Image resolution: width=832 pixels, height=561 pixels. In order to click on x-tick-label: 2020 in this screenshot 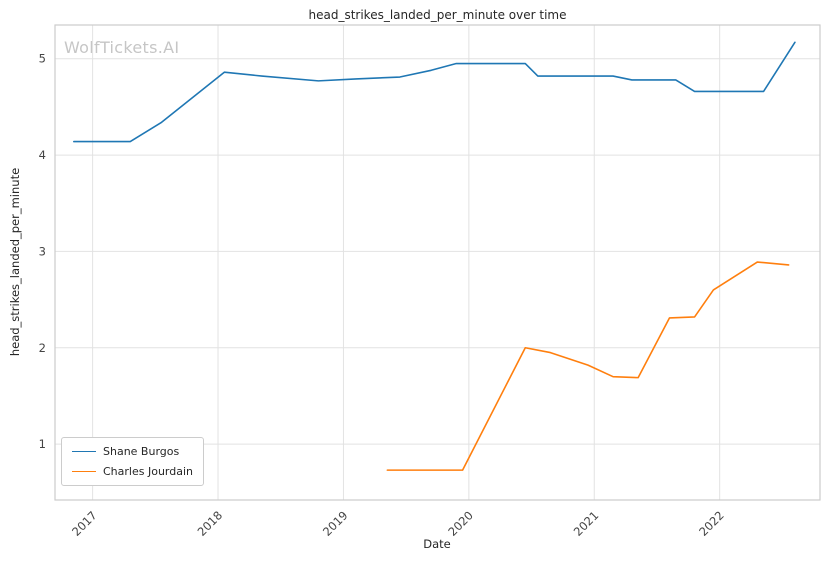, I will do `click(460, 523)`.